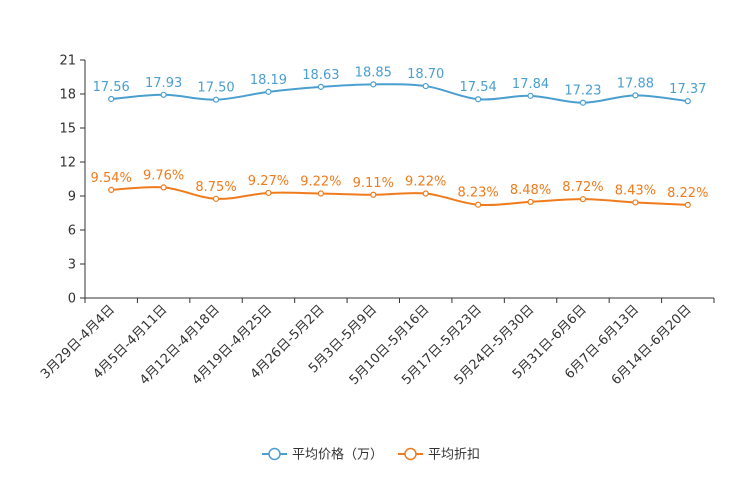 The image size is (744, 496). What do you see at coordinates (111, 178) in the screenshot?
I see `data-label: 9.54%` at bounding box center [111, 178].